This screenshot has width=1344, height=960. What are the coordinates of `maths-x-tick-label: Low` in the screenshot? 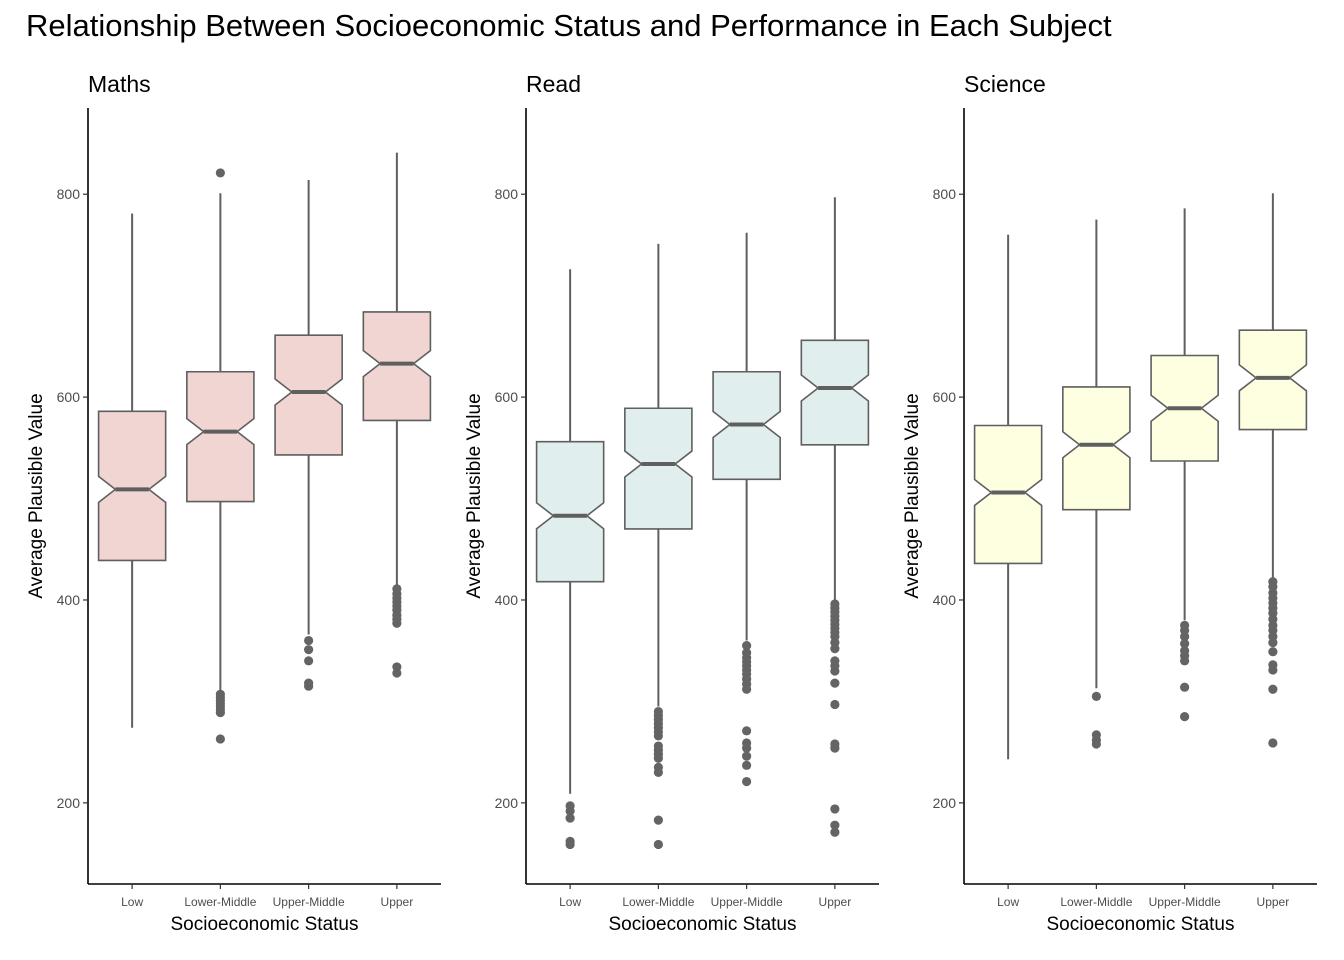 It's located at (132, 902).